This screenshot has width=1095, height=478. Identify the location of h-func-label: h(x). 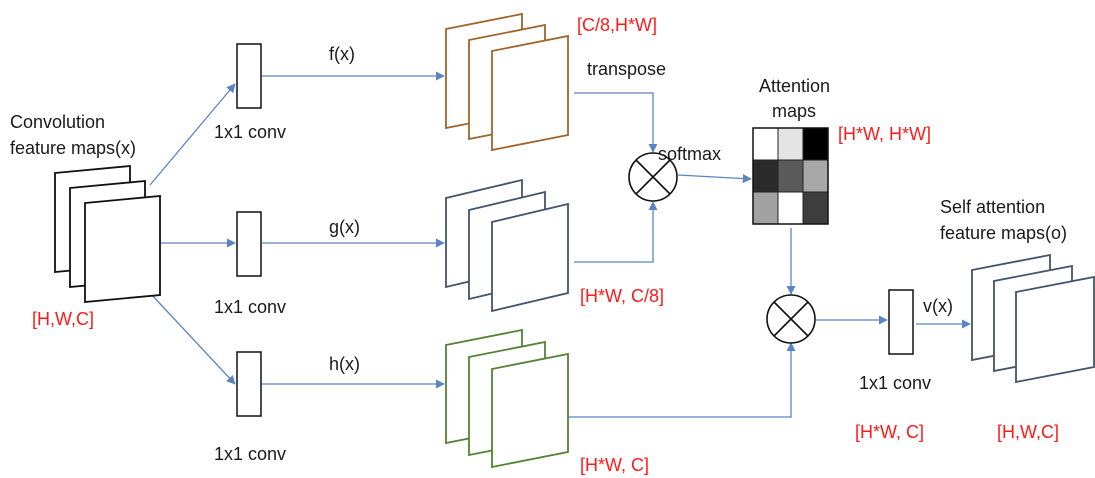
(344, 364).